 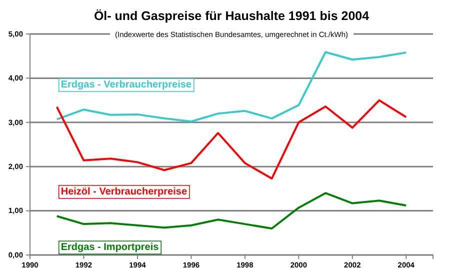 I want to click on series-label: Erdgas - Importpreis, so click(x=110, y=248).